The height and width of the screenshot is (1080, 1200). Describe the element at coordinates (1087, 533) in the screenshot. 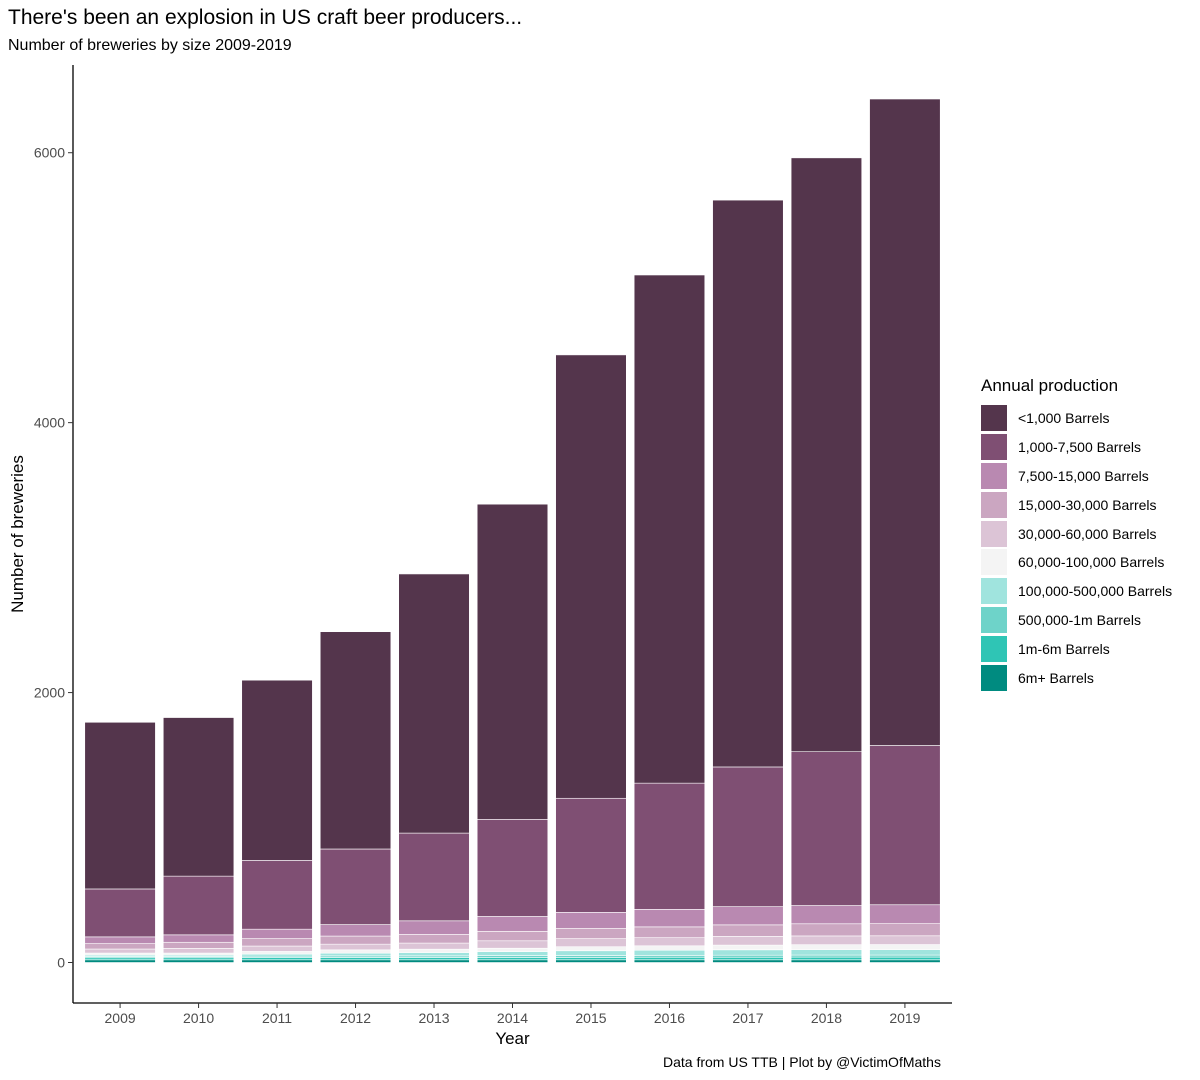

I see `legend-label: 30,000-60,000 Barrels` at that location.